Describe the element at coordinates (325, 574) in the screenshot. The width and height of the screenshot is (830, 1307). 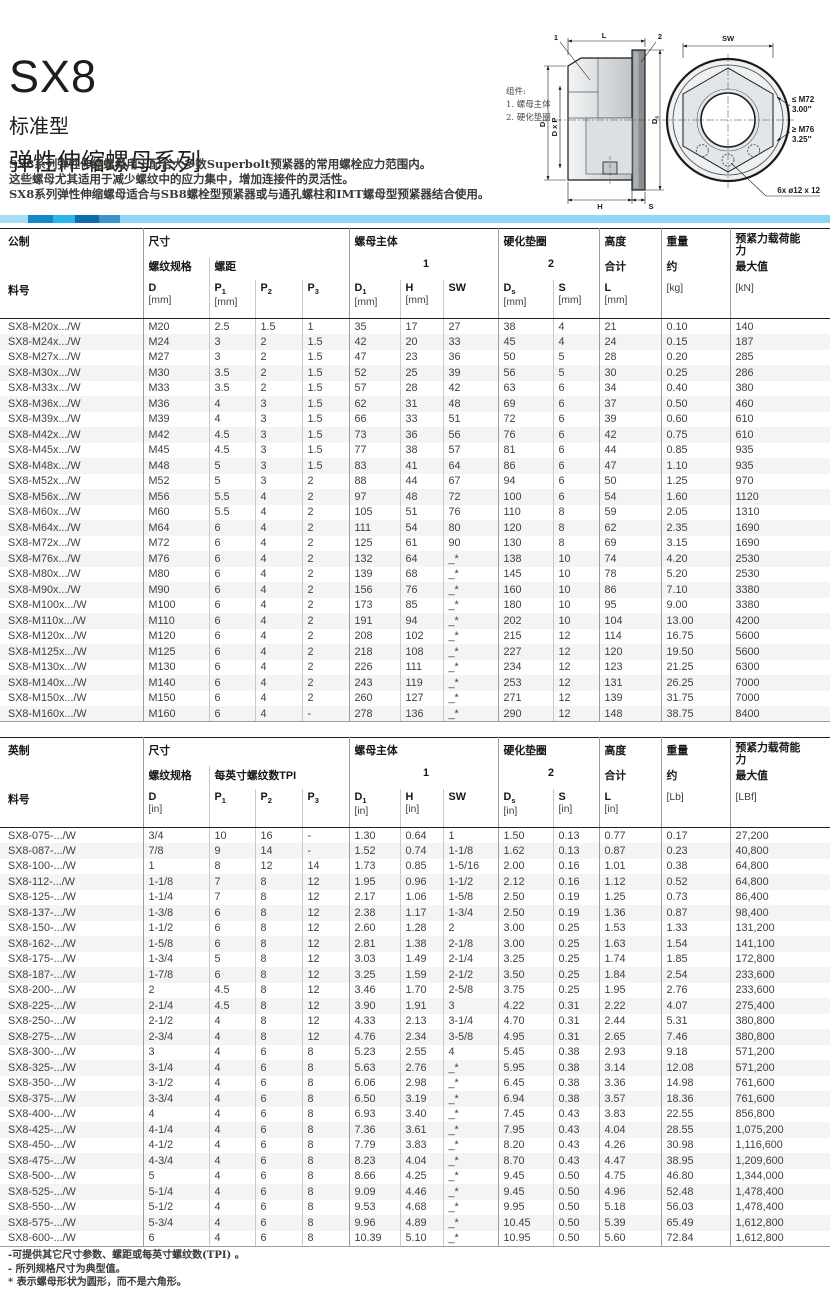
I see `cell: 2` at that location.